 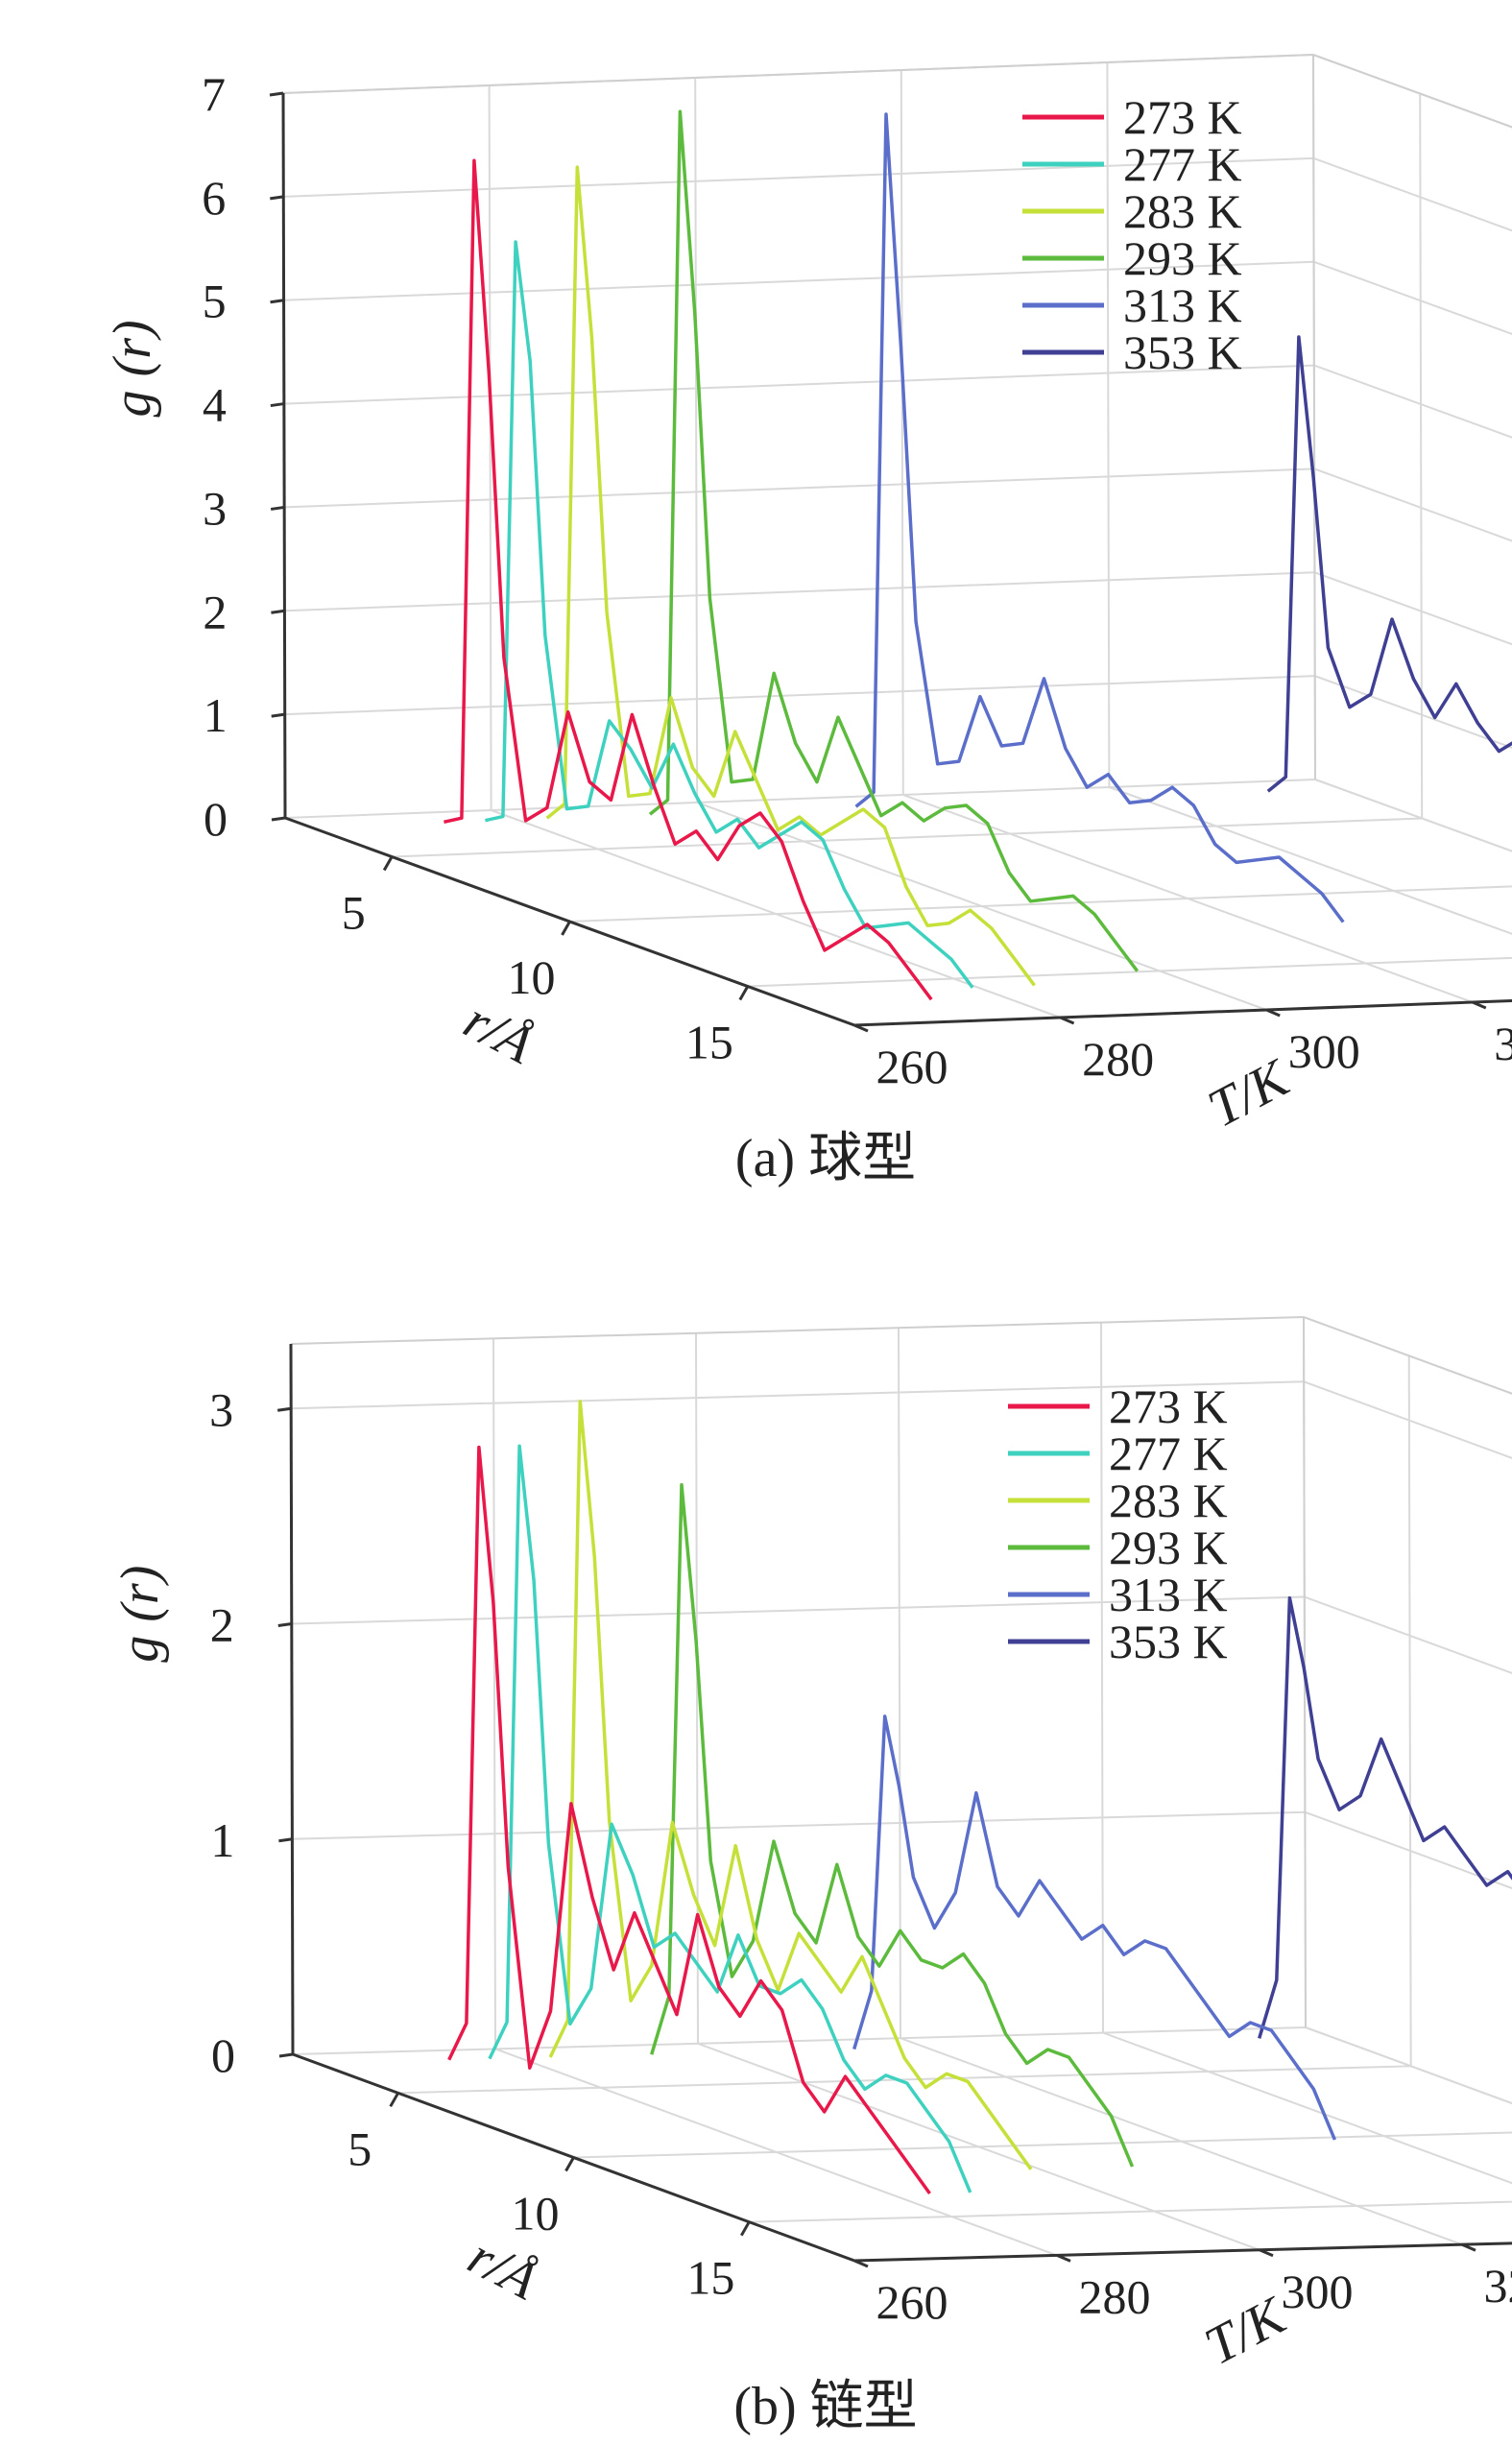 I want to click on t-tick-label-b-260: 260, so click(x=912, y=2302).